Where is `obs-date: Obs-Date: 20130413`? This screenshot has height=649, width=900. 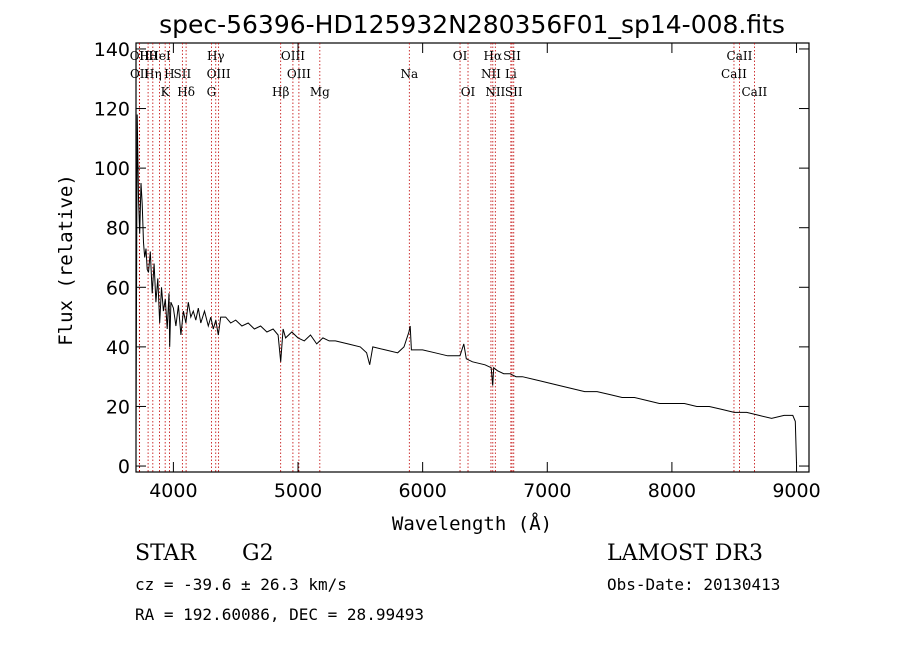 obs-date: Obs-Date: 20130413 is located at coordinates (693, 584).